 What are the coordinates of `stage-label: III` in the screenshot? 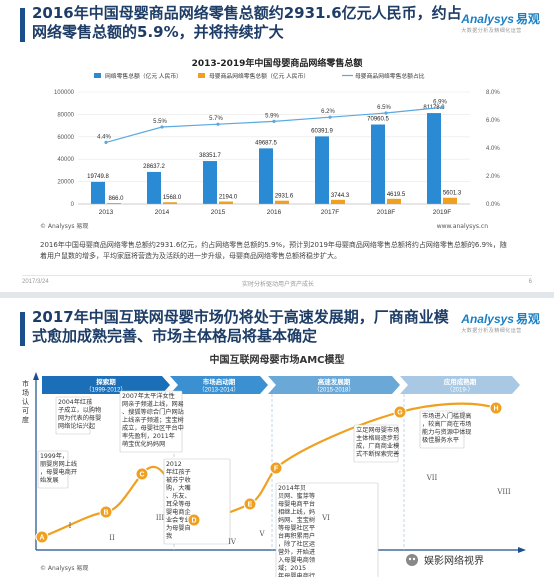 It's located at (160, 518).